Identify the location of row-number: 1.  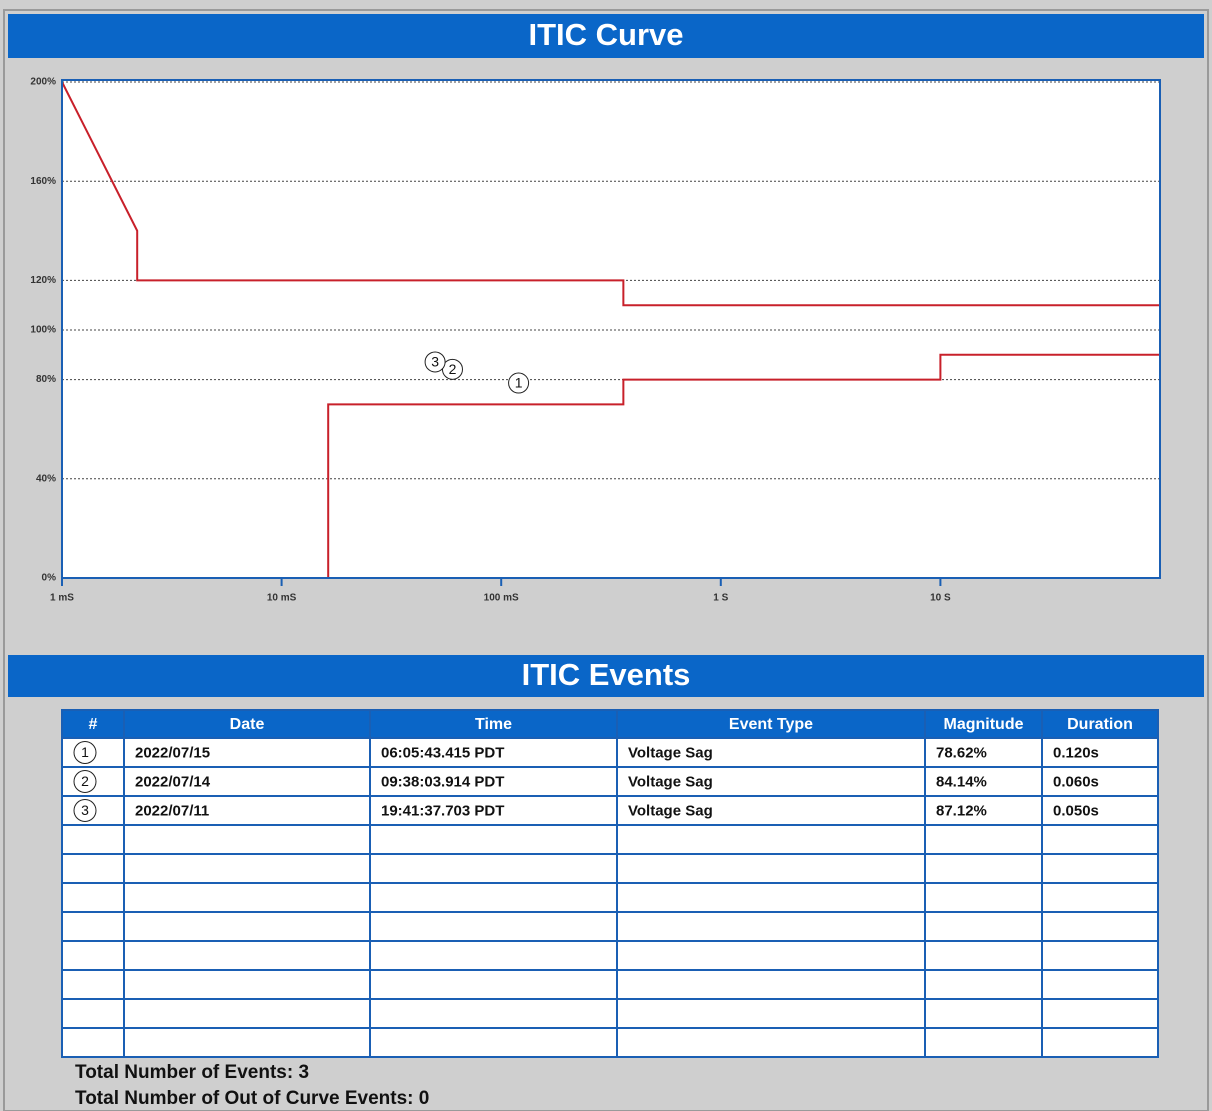
(85, 752).